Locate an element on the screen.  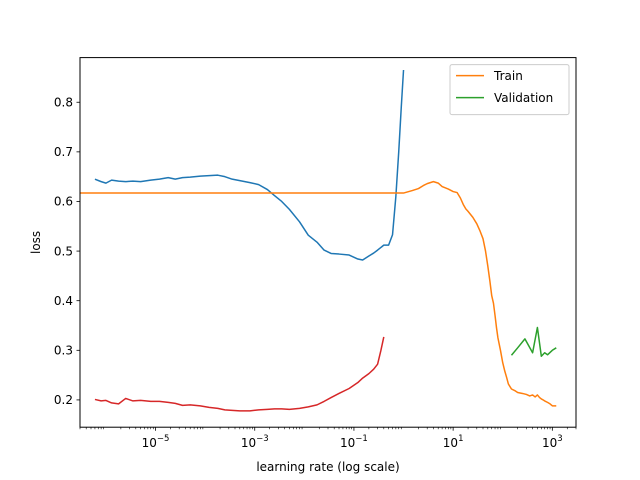
legend-box is located at coordinates (509, 90).